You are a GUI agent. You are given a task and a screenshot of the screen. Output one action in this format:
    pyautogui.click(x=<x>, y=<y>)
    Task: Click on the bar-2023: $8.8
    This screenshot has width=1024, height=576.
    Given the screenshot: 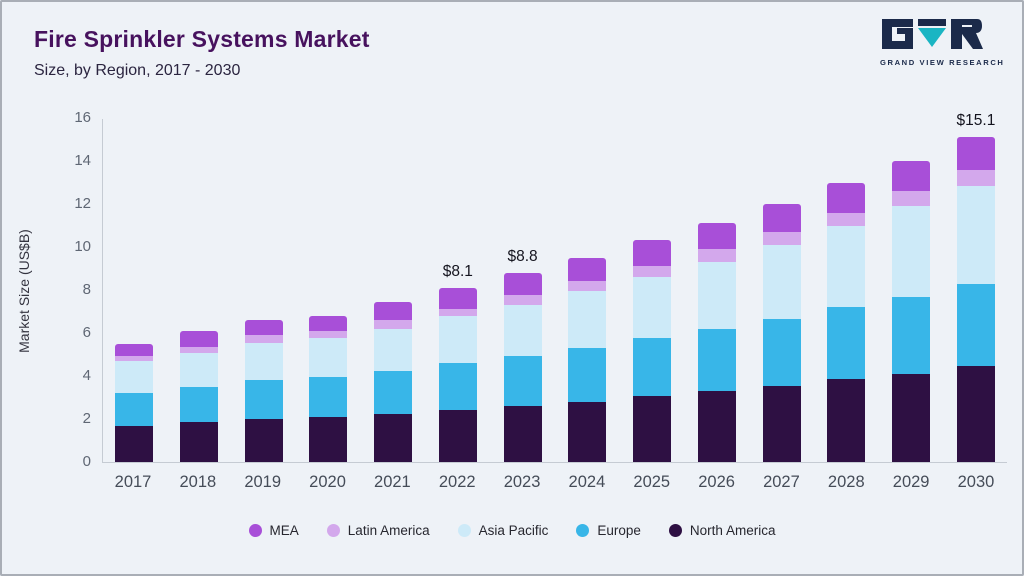 What is the action you would take?
    pyautogui.click(x=523, y=290)
    